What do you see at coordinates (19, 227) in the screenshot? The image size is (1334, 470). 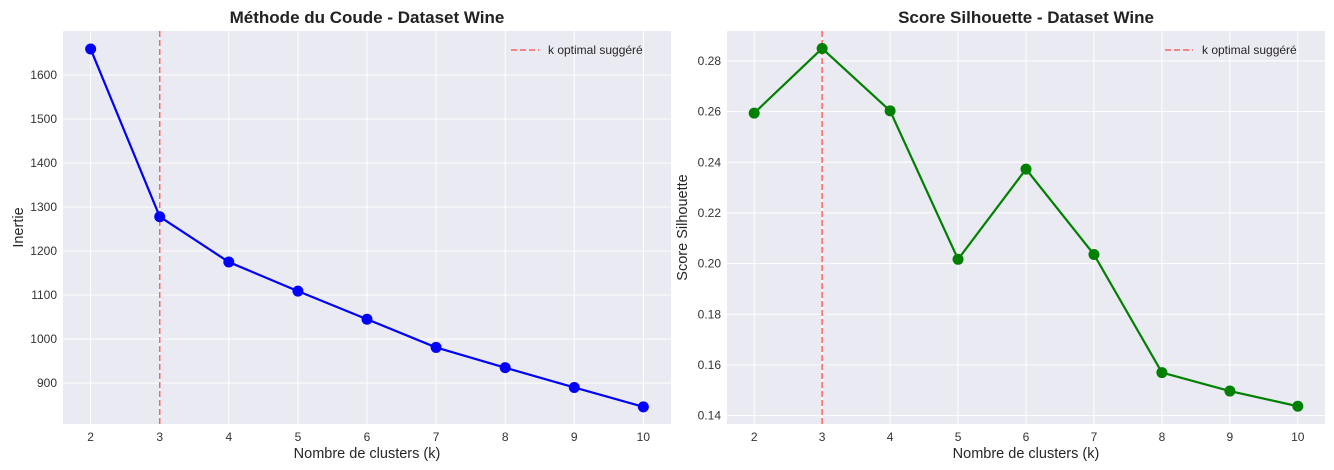 I see `y-axis-label: Inertie` at bounding box center [19, 227].